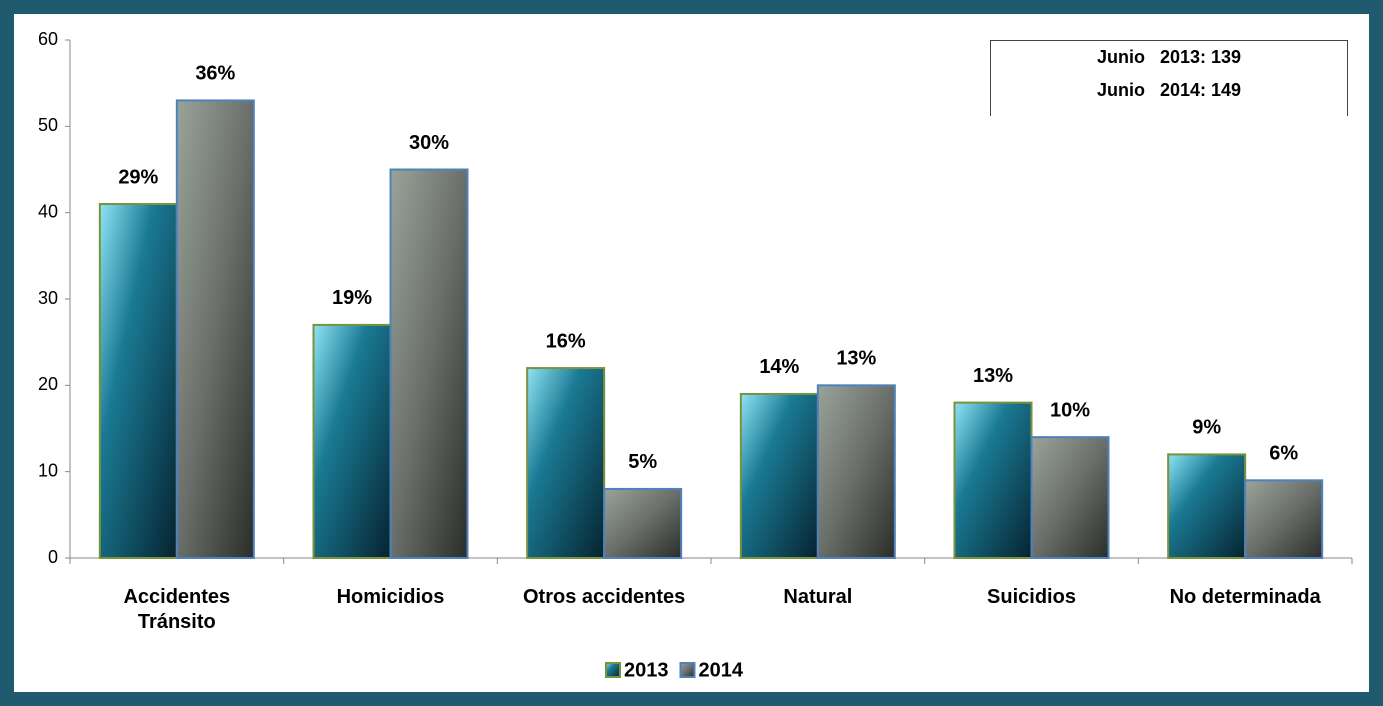 The height and width of the screenshot is (706, 1383). Describe the element at coordinates (48, 39) in the screenshot. I see `y-tick-label: 60` at that location.